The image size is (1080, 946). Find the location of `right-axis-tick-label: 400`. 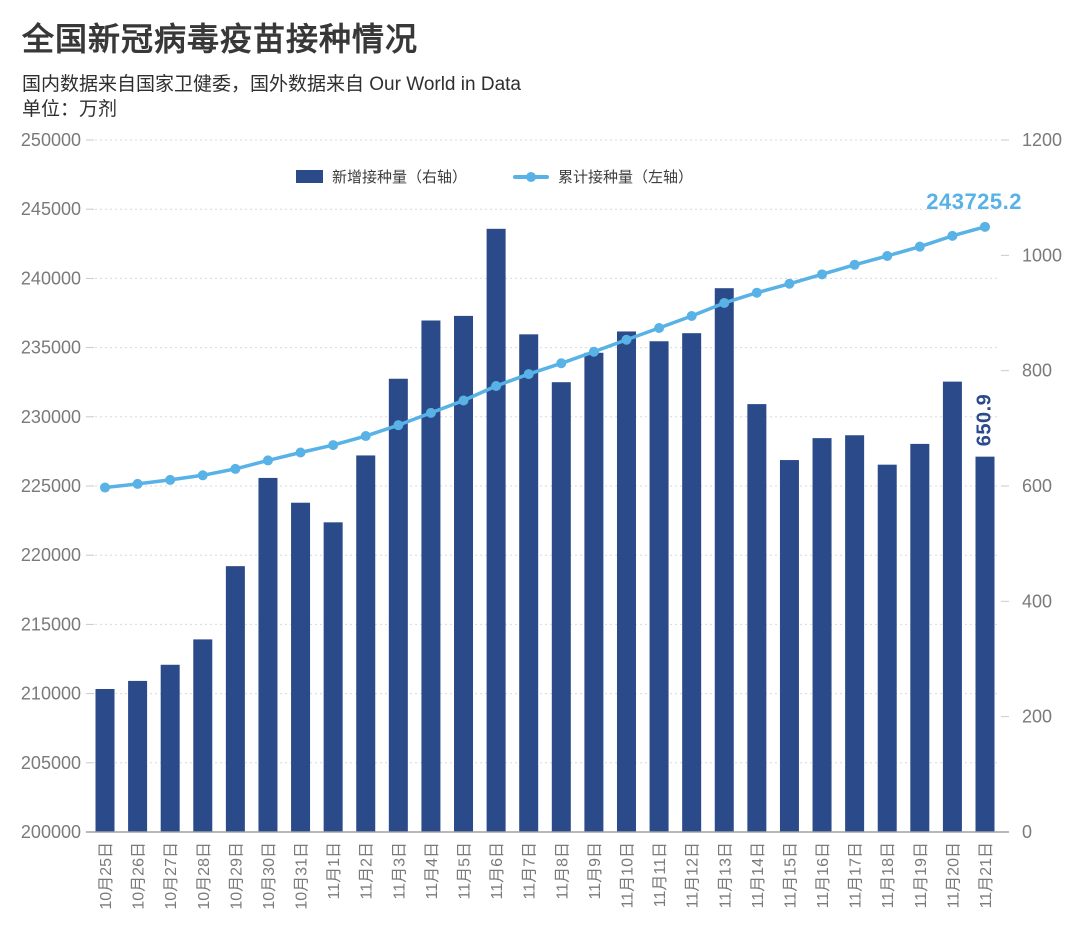

right-axis-tick-label: 400 is located at coordinates (1037, 601).